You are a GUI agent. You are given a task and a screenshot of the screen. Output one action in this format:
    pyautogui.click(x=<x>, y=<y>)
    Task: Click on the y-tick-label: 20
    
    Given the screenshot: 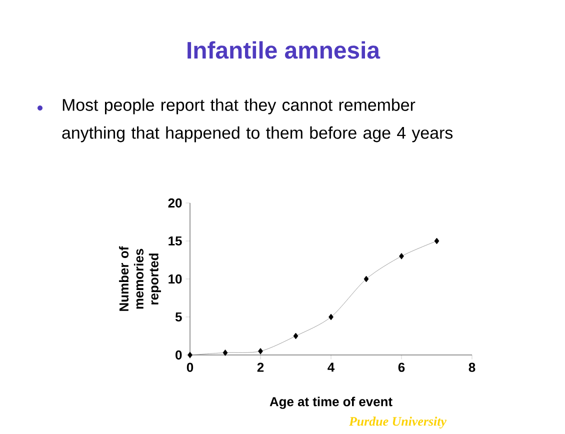 What is the action you would take?
    pyautogui.click(x=175, y=203)
    